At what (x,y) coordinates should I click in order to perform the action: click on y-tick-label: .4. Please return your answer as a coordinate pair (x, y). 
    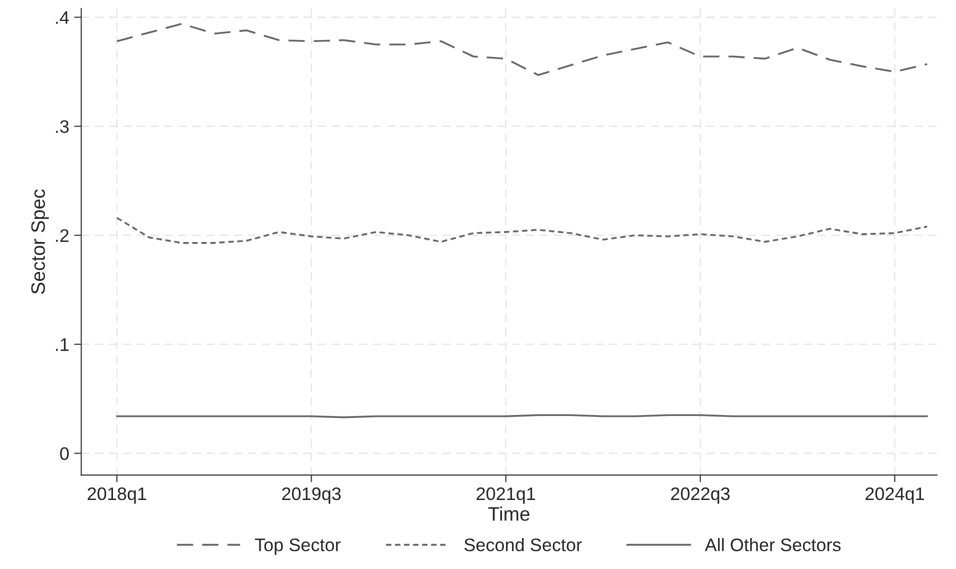
    Looking at the image, I should click on (62, 17).